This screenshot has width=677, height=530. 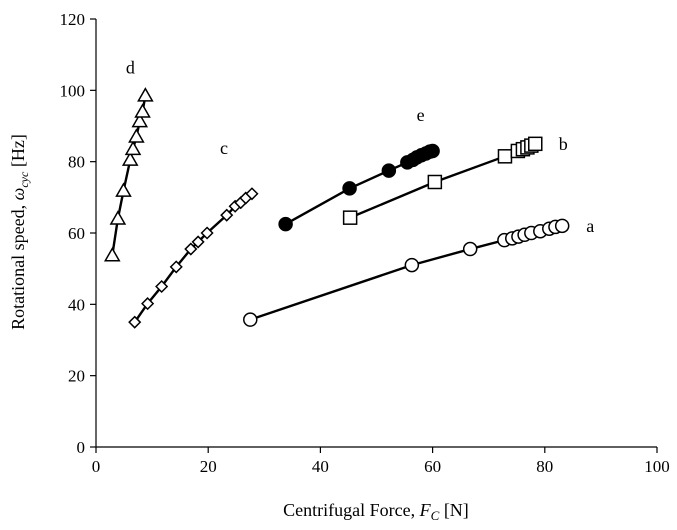 What do you see at coordinates (130, 68) in the screenshot?
I see `series-d-label: d` at bounding box center [130, 68].